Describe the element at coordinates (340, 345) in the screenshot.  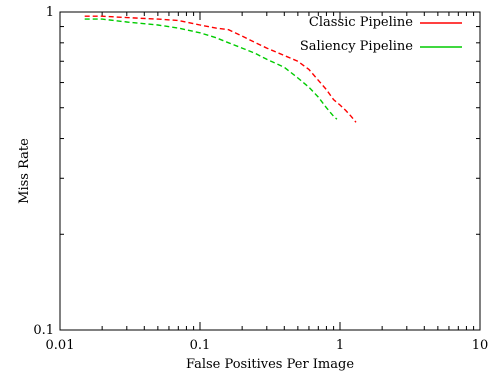
I see `x-tick-label: 1` at that location.